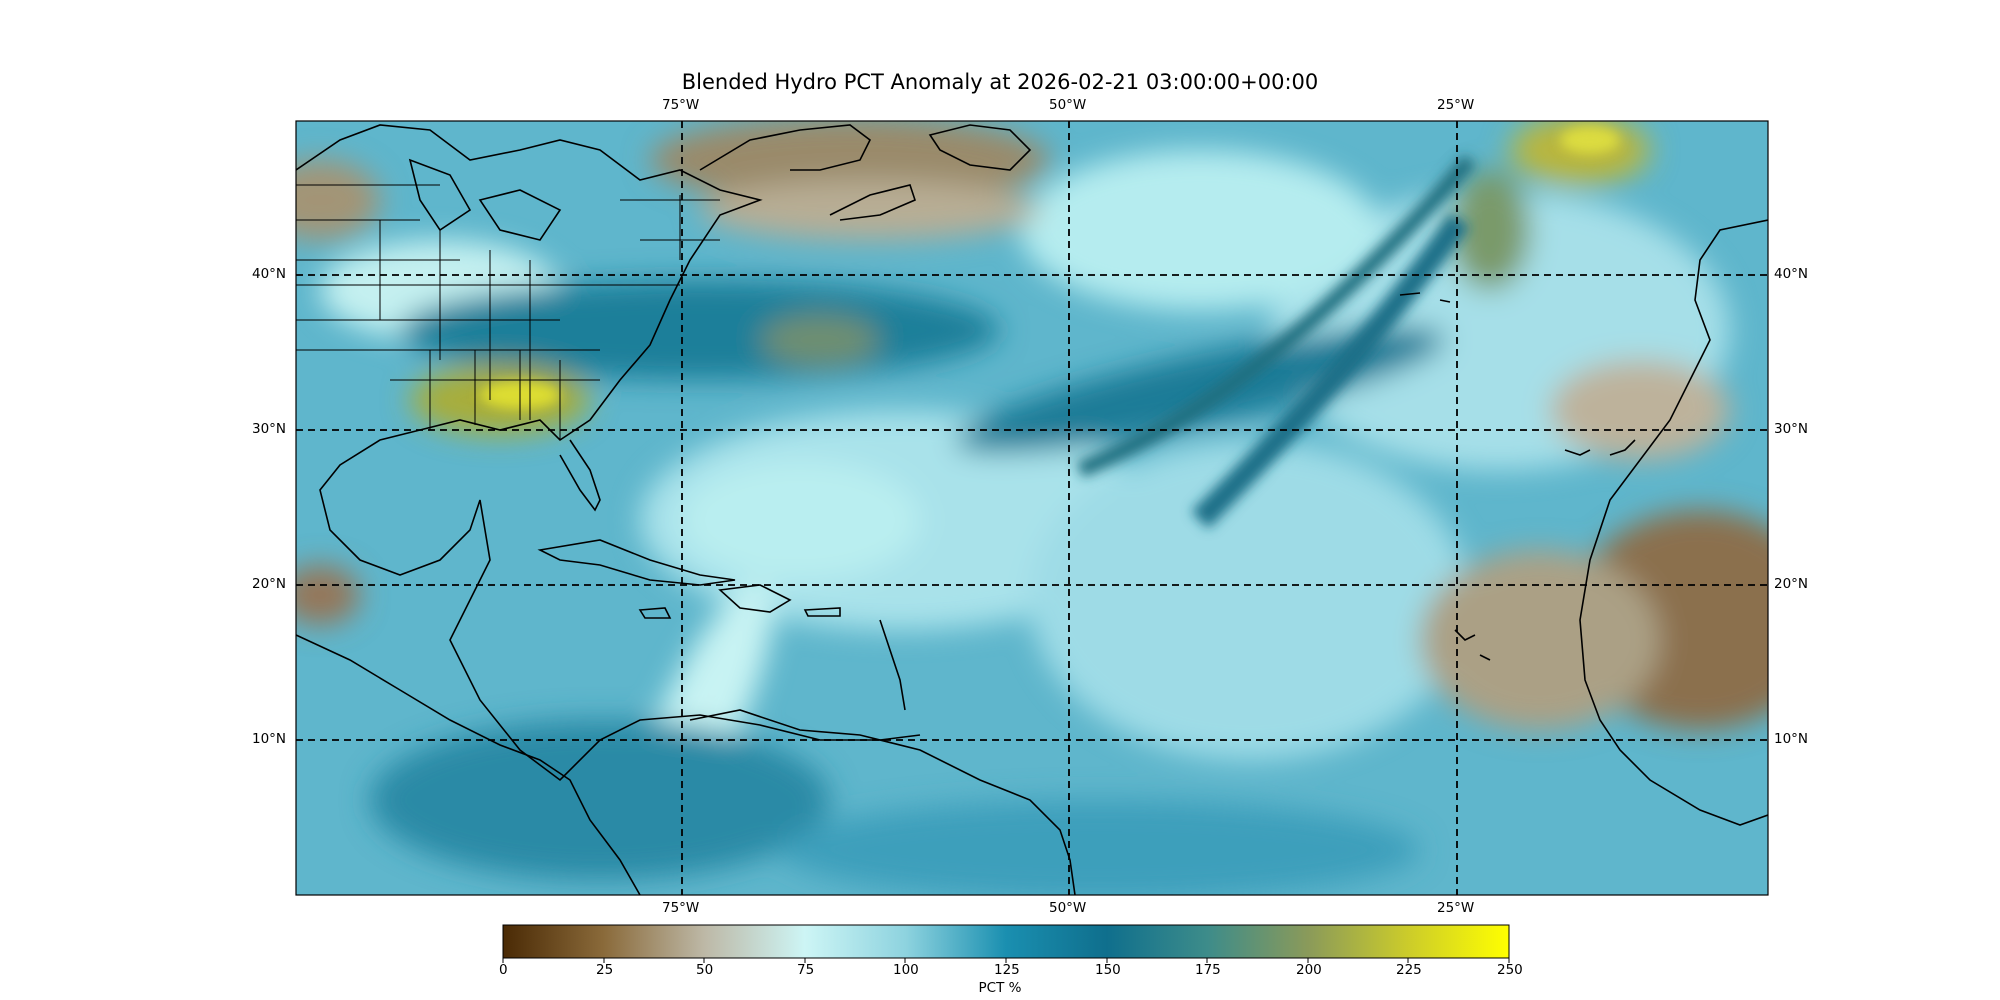  What do you see at coordinates (1510, 970) in the screenshot?
I see `cbar-tick-250: 250` at bounding box center [1510, 970].